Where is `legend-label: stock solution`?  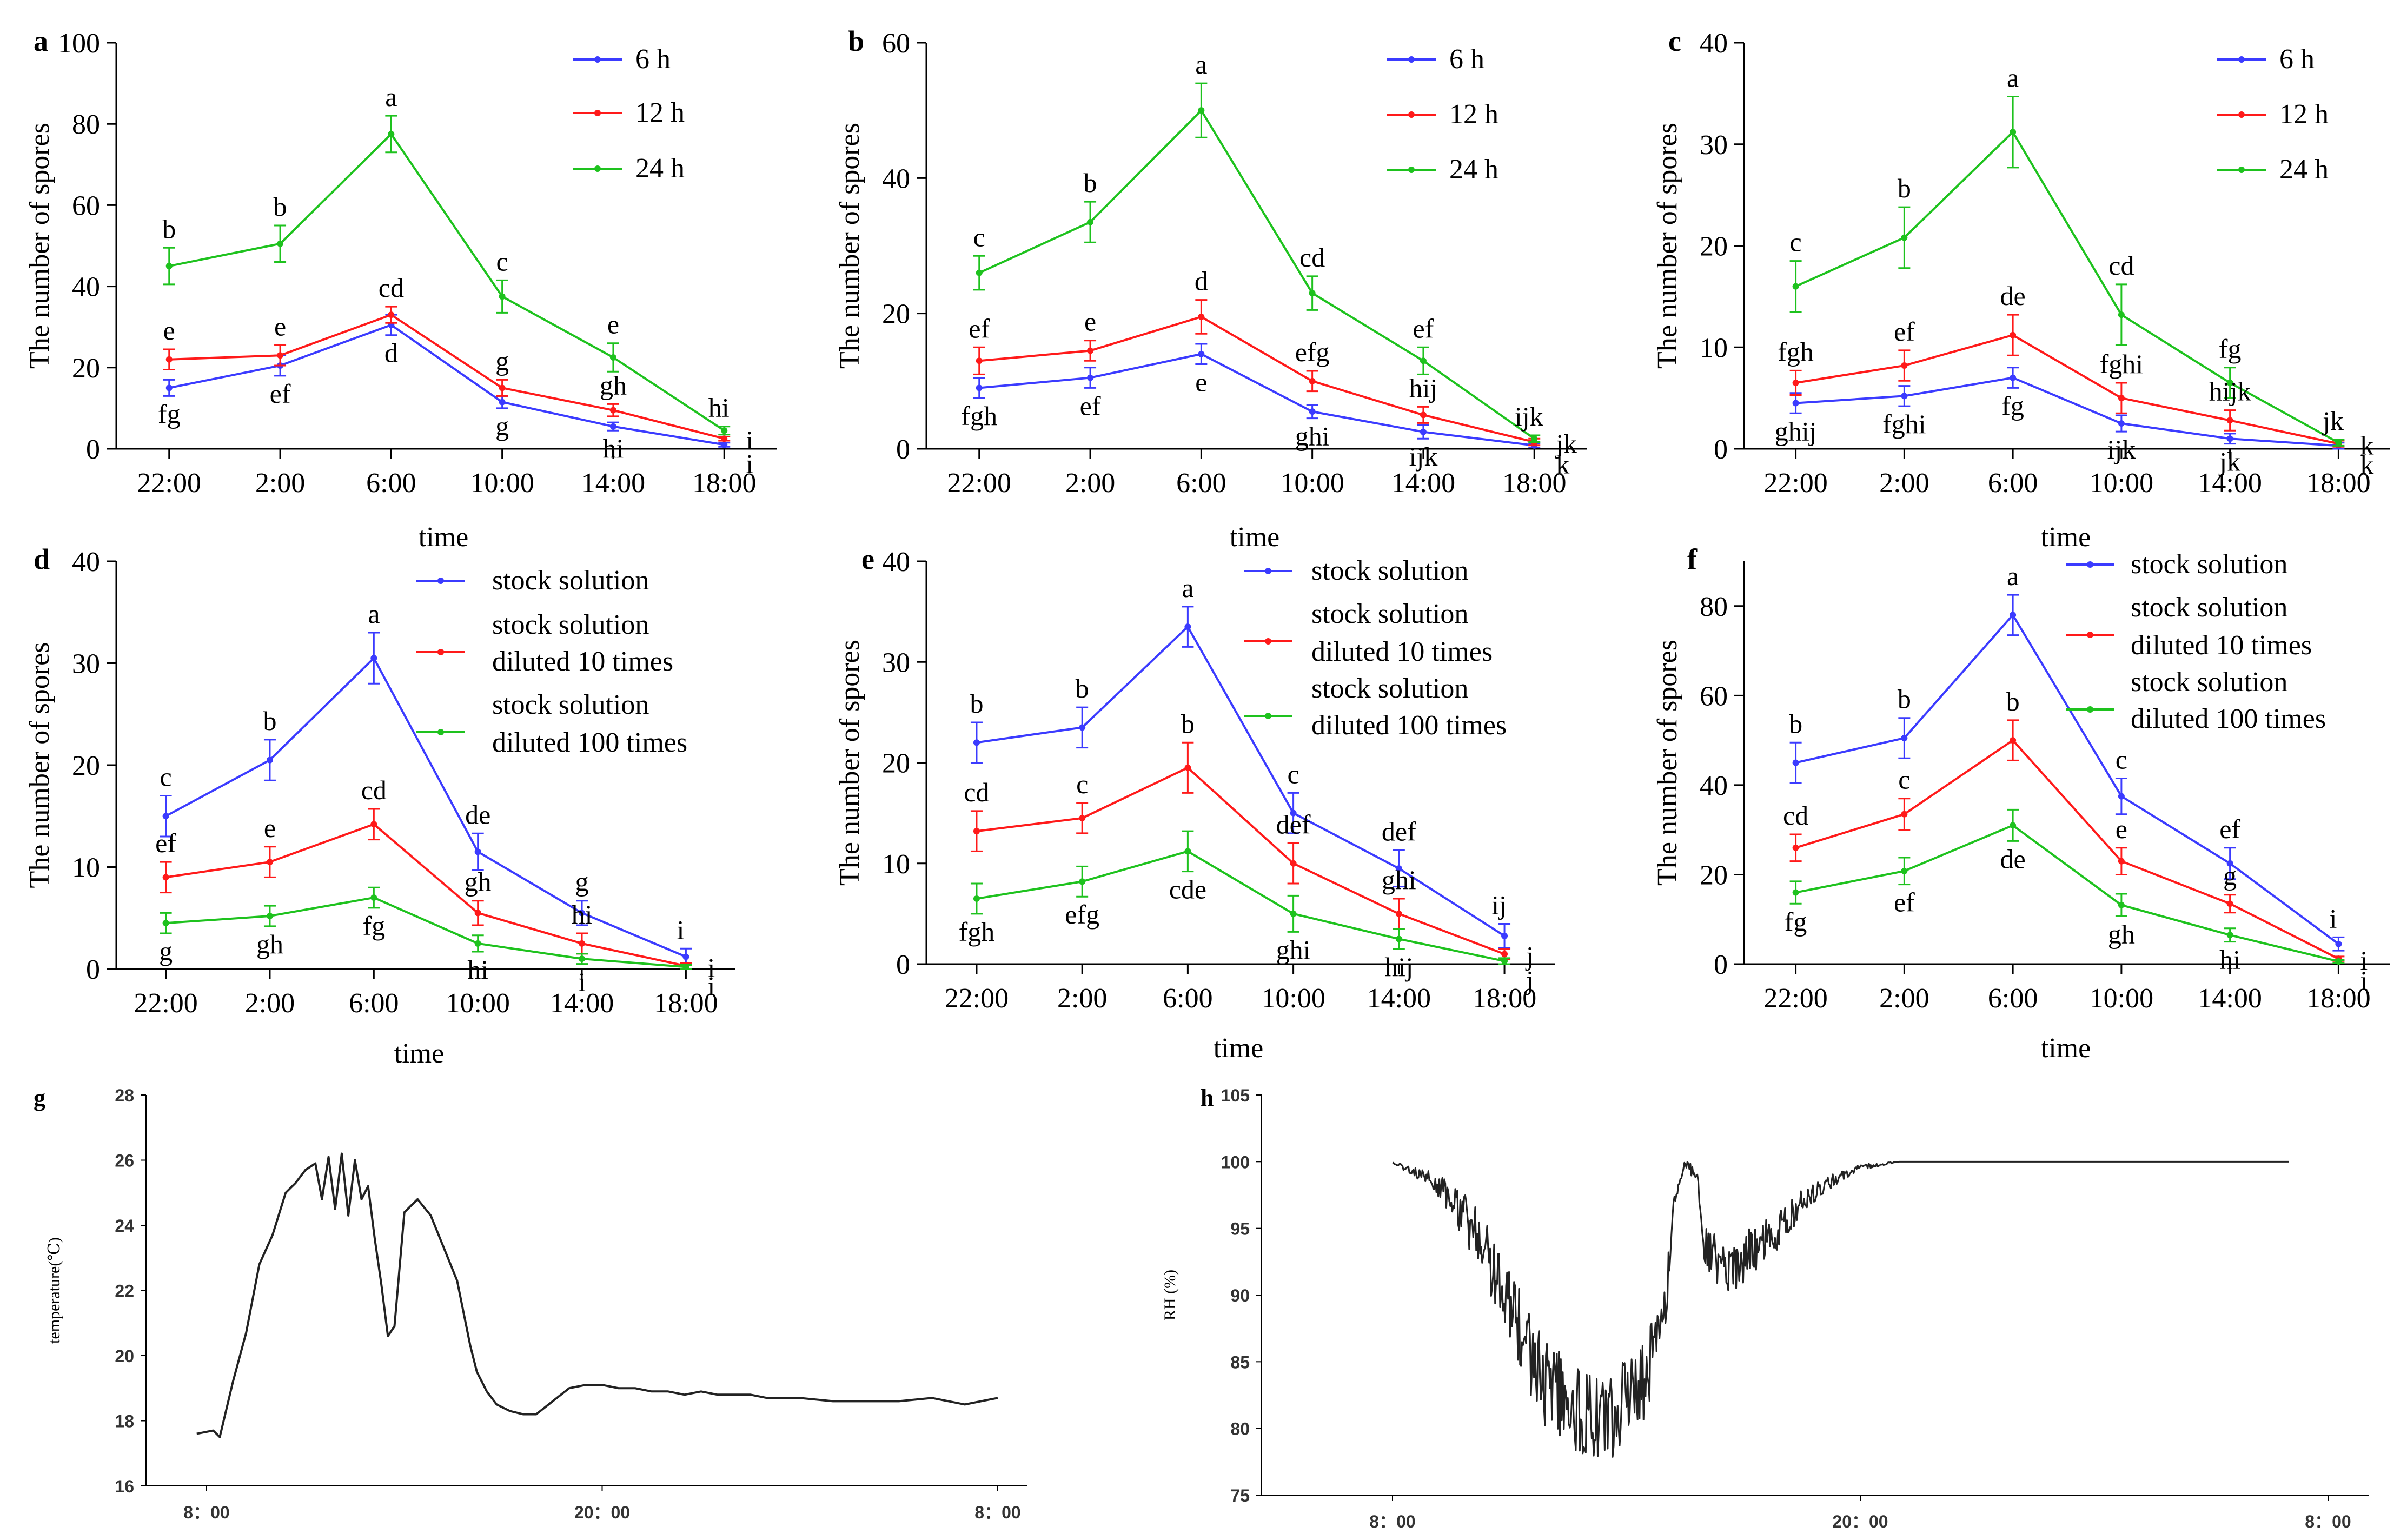 legend-label: stock solution is located at coordinates (2209, 564).